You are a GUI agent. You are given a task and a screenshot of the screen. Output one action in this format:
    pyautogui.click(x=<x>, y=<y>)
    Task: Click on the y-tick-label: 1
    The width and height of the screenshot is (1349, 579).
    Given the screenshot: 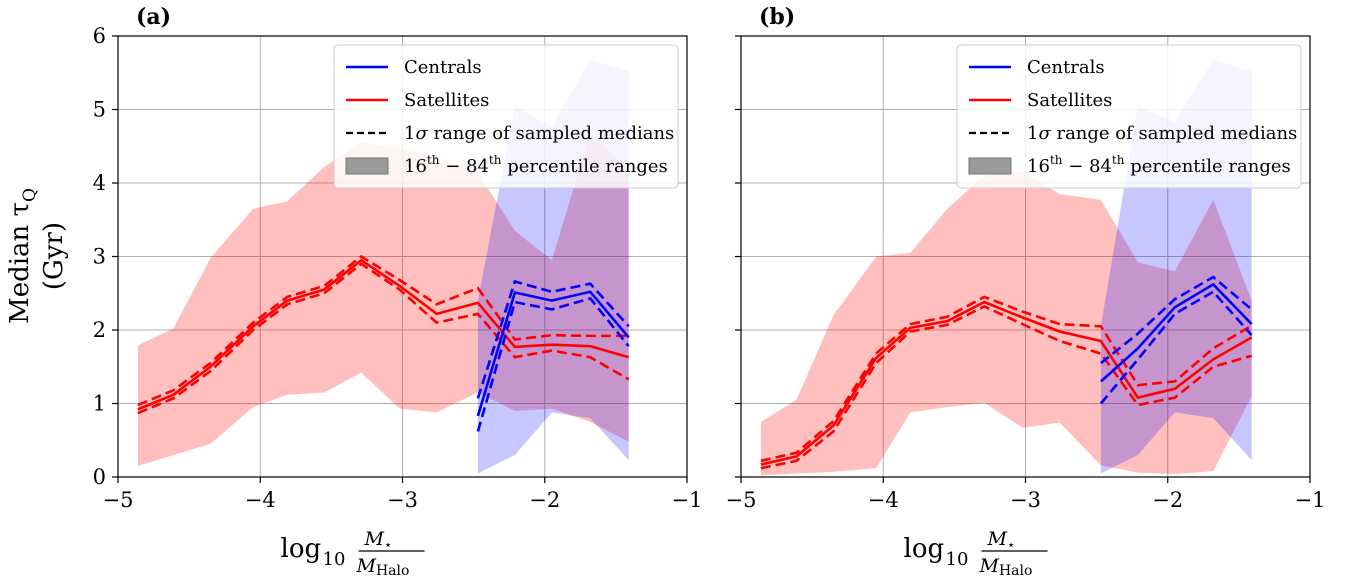 What is the action you would take?
    pyautogui.click(x=99, y=404)
    